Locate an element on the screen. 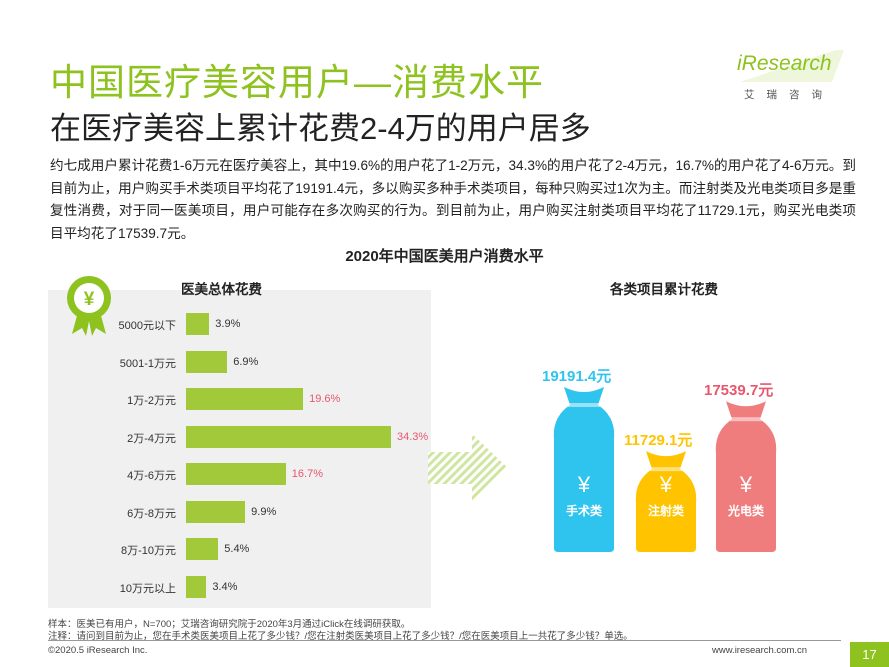  arrow-right-icon is located at coordinates (468, 468).